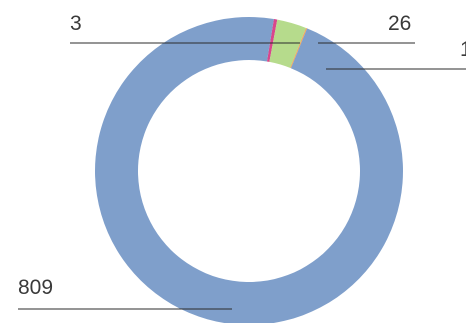 The width and height of the screenshot is (466, 323). I want to click on data-label-3: 3, so click(76, 23).